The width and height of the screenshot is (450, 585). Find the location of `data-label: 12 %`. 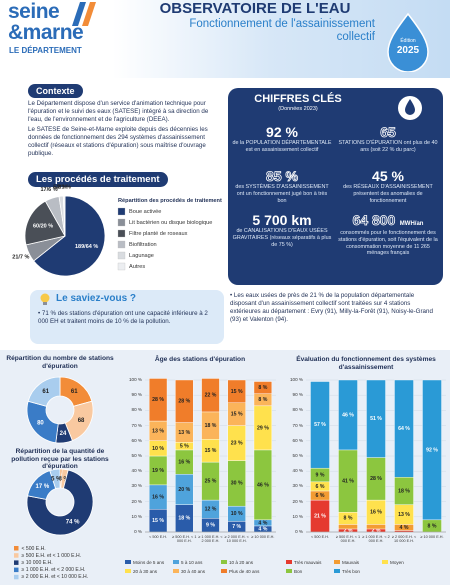

data-label: 12 % is located at coordinates (211, 510).